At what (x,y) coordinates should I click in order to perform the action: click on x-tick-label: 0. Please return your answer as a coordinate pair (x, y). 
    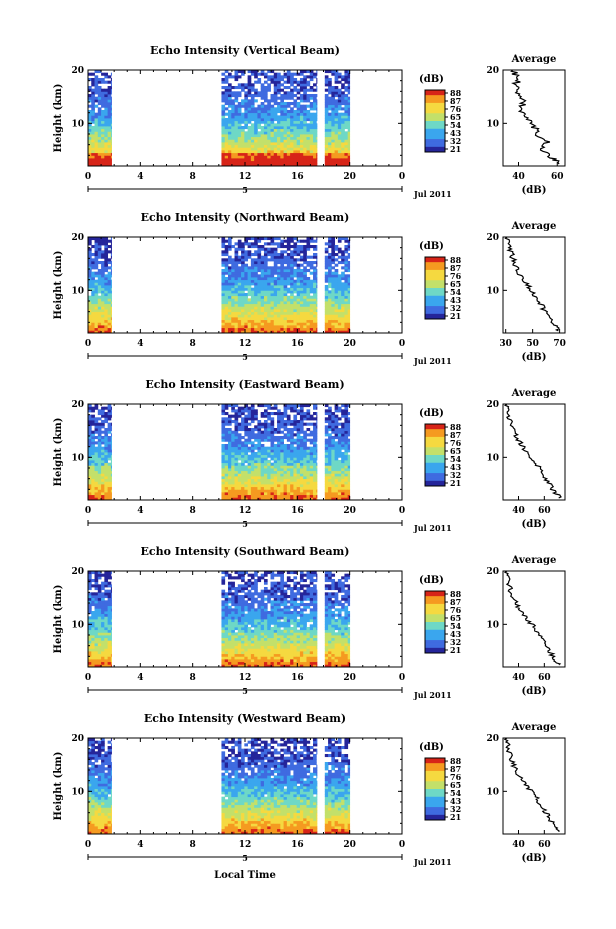
    Looking at the image, I should click on (402, 344).